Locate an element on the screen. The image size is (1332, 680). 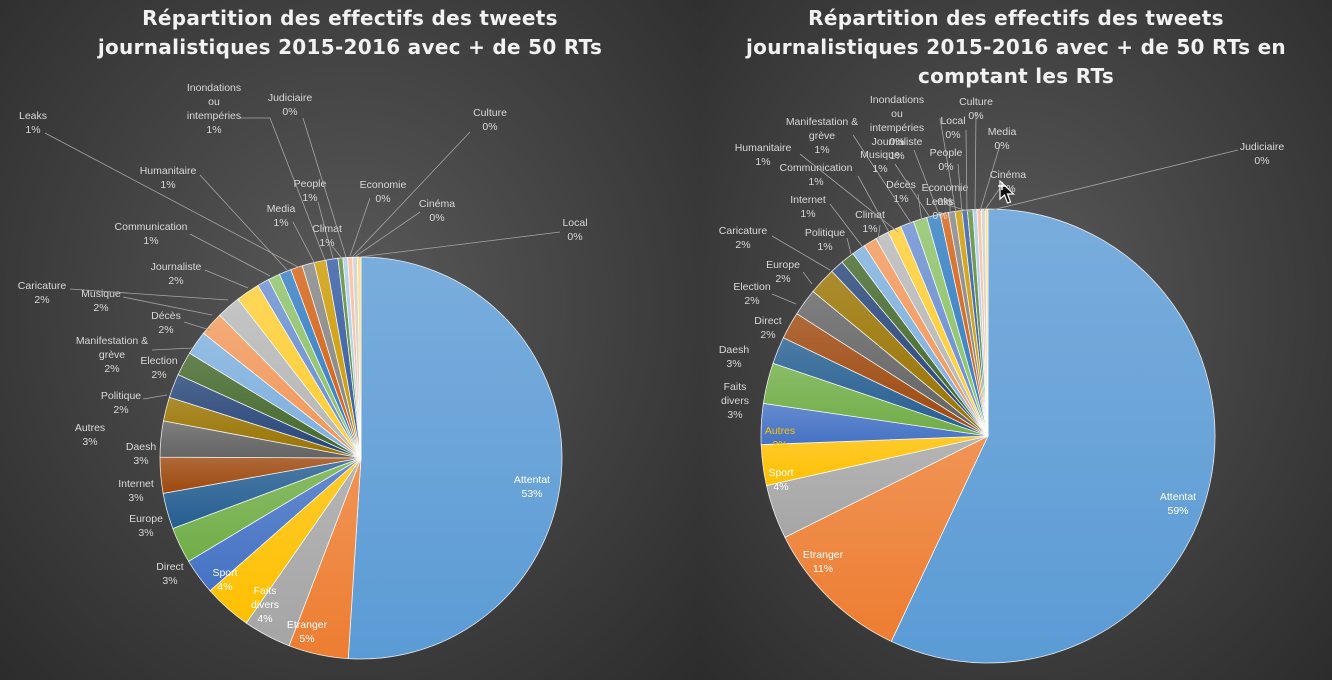
right-label-communication: Communication 1% is located at coordinates (816, 175).